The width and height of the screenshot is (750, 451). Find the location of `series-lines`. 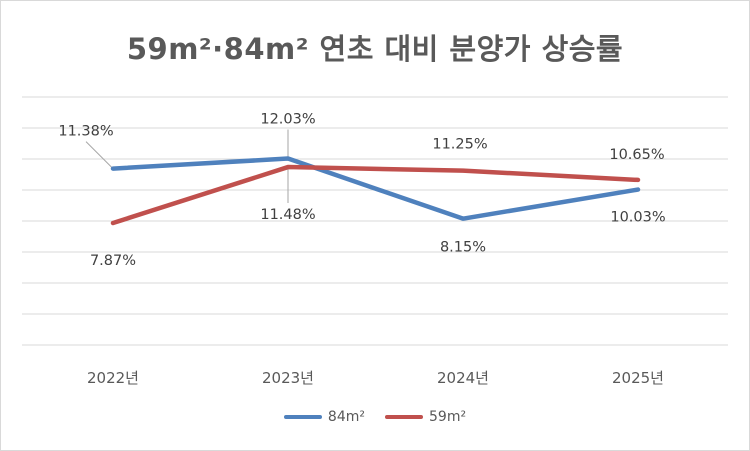

series-lines is located at coordinates (375, 191).